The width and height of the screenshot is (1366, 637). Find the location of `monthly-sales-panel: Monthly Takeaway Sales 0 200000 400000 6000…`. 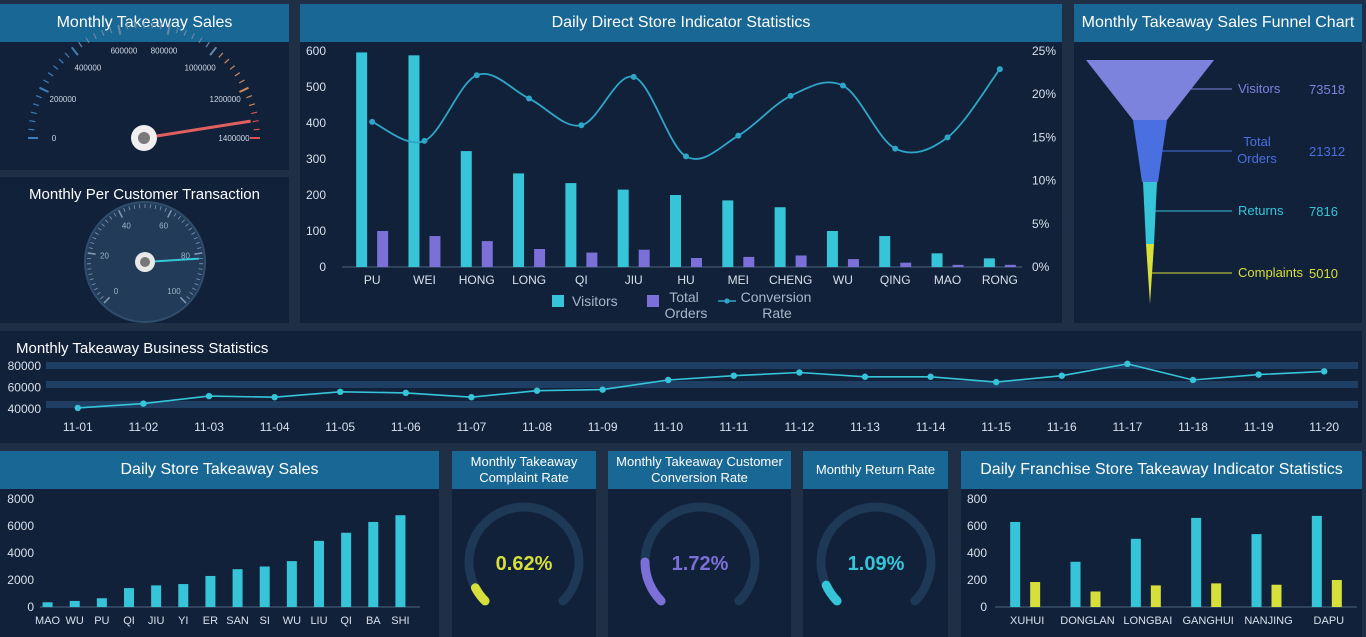

monthly-sales-panel: Monthly Takeaway Sales 0 200000 400000 6000… is located at coordinates (144, 87).